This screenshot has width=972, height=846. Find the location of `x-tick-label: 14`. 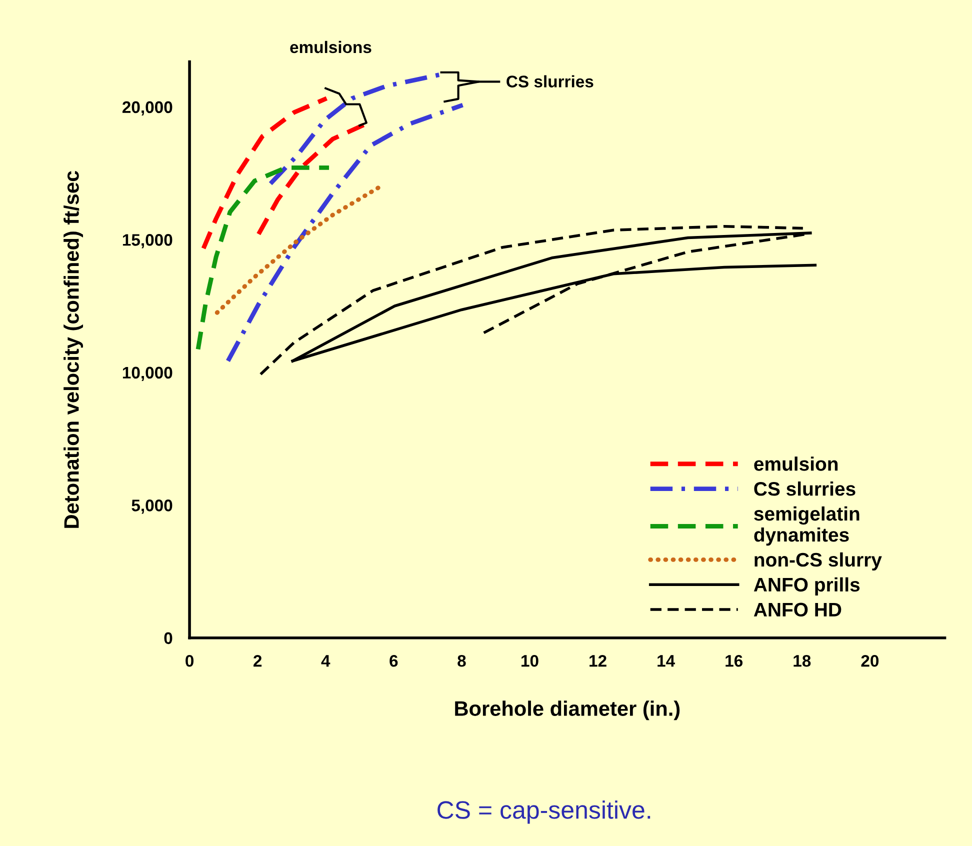

x-tick-label: 14 is located at coordinates (666, 661).